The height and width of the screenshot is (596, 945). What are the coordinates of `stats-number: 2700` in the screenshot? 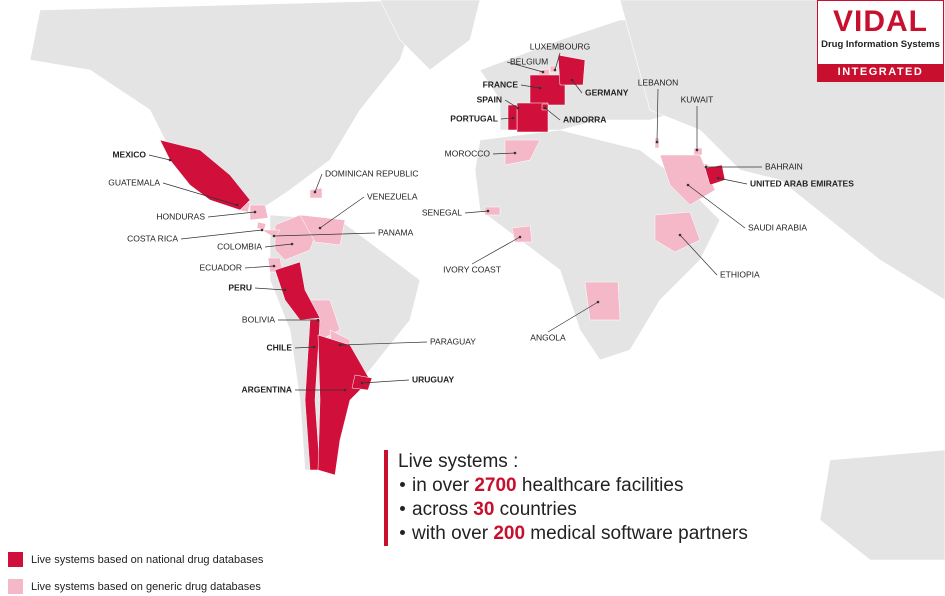 It's located at (495, 485).